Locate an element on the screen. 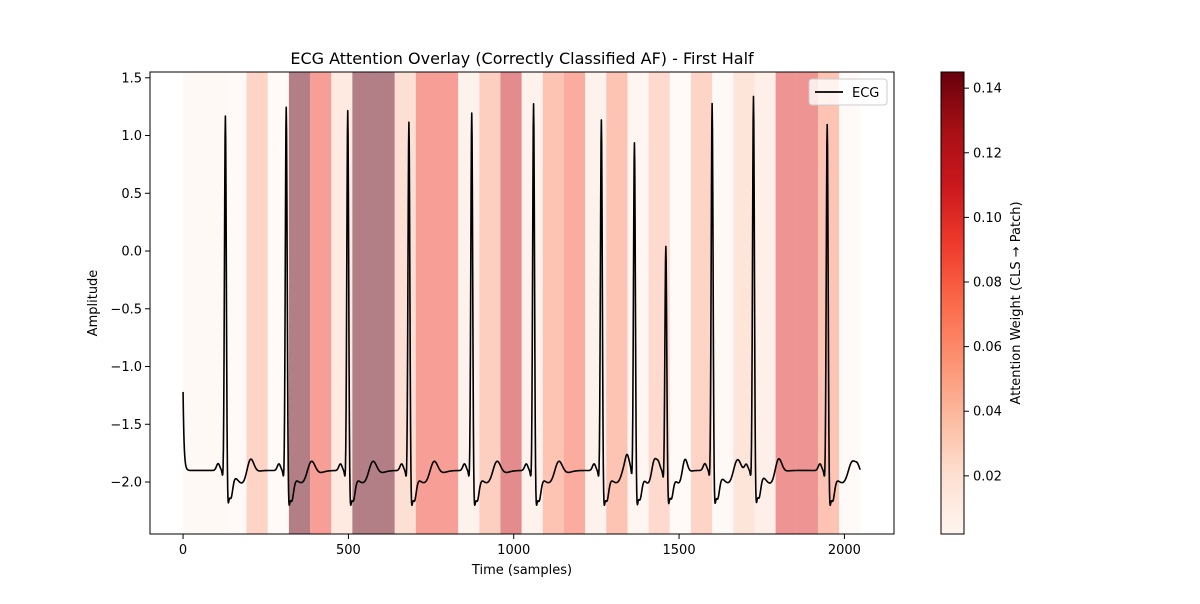 Image resolution: width=1200 pixels, height=604 pixels. y-tick-label: −0.5 is located at coordinates (126, 309).